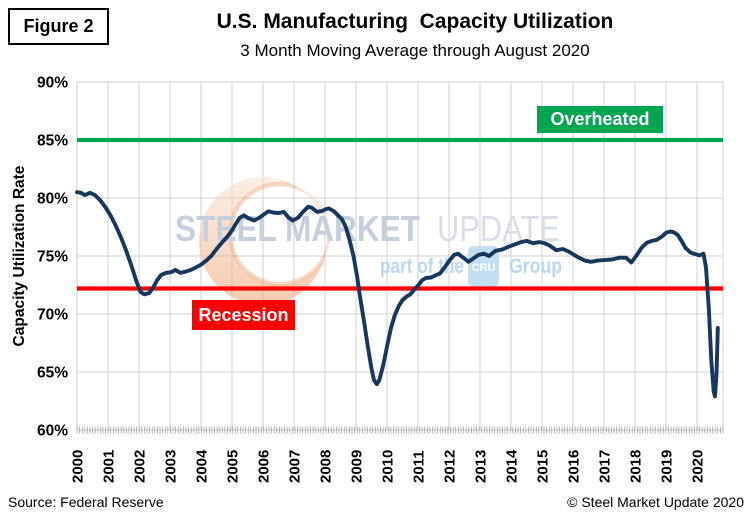 The width and height of the screenshot is (751, 516). Describe the element at coordinates (698, 466) in the screenshot. I see `svg-text: 2020` at that location.